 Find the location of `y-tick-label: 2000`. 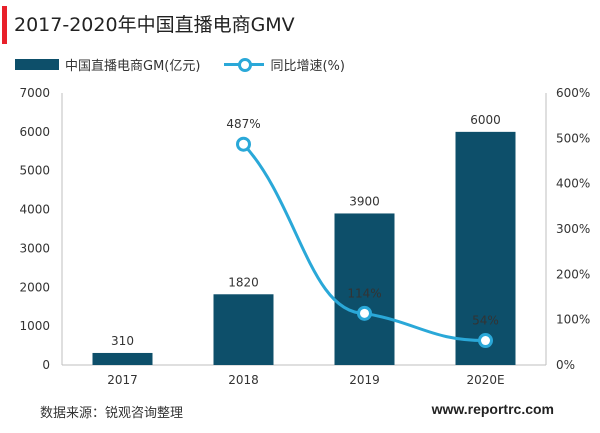

y-tick-label: 2000 is located at coordinates (34, 287).